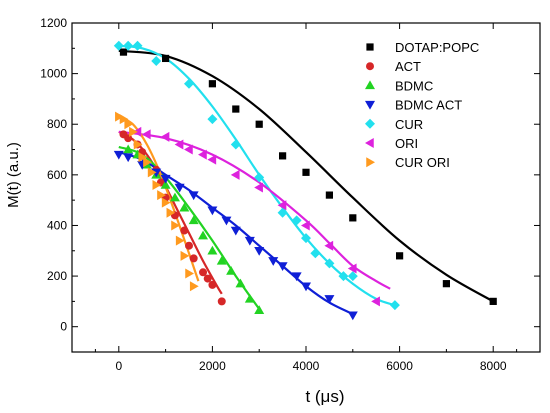 The image size is (550, 413). Describe the element at coordinates (63, 327) in the screenshot. I see `y-tick-label: 0` at that location.